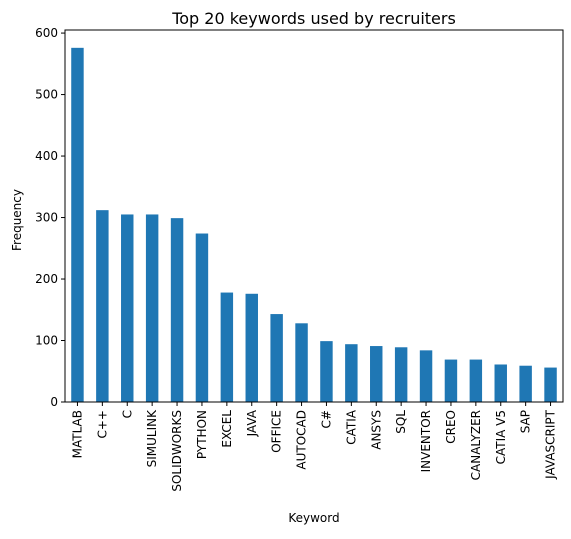  Describe the element at coordinates (252, 423) in the screenshot. I see `x-tick-label: JAVA` at that location.